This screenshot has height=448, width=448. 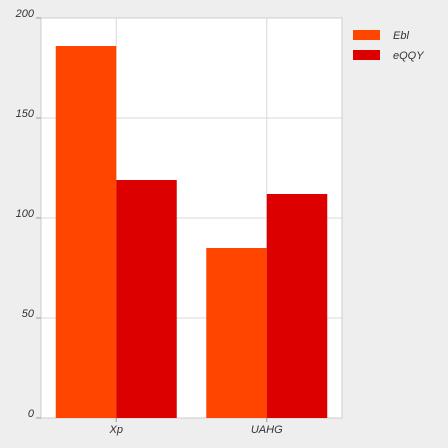 What do you see at coordinates (146, 299) in the screenshot?
I see `bar-eQQY-Xp` at bounding box center [146, 299].